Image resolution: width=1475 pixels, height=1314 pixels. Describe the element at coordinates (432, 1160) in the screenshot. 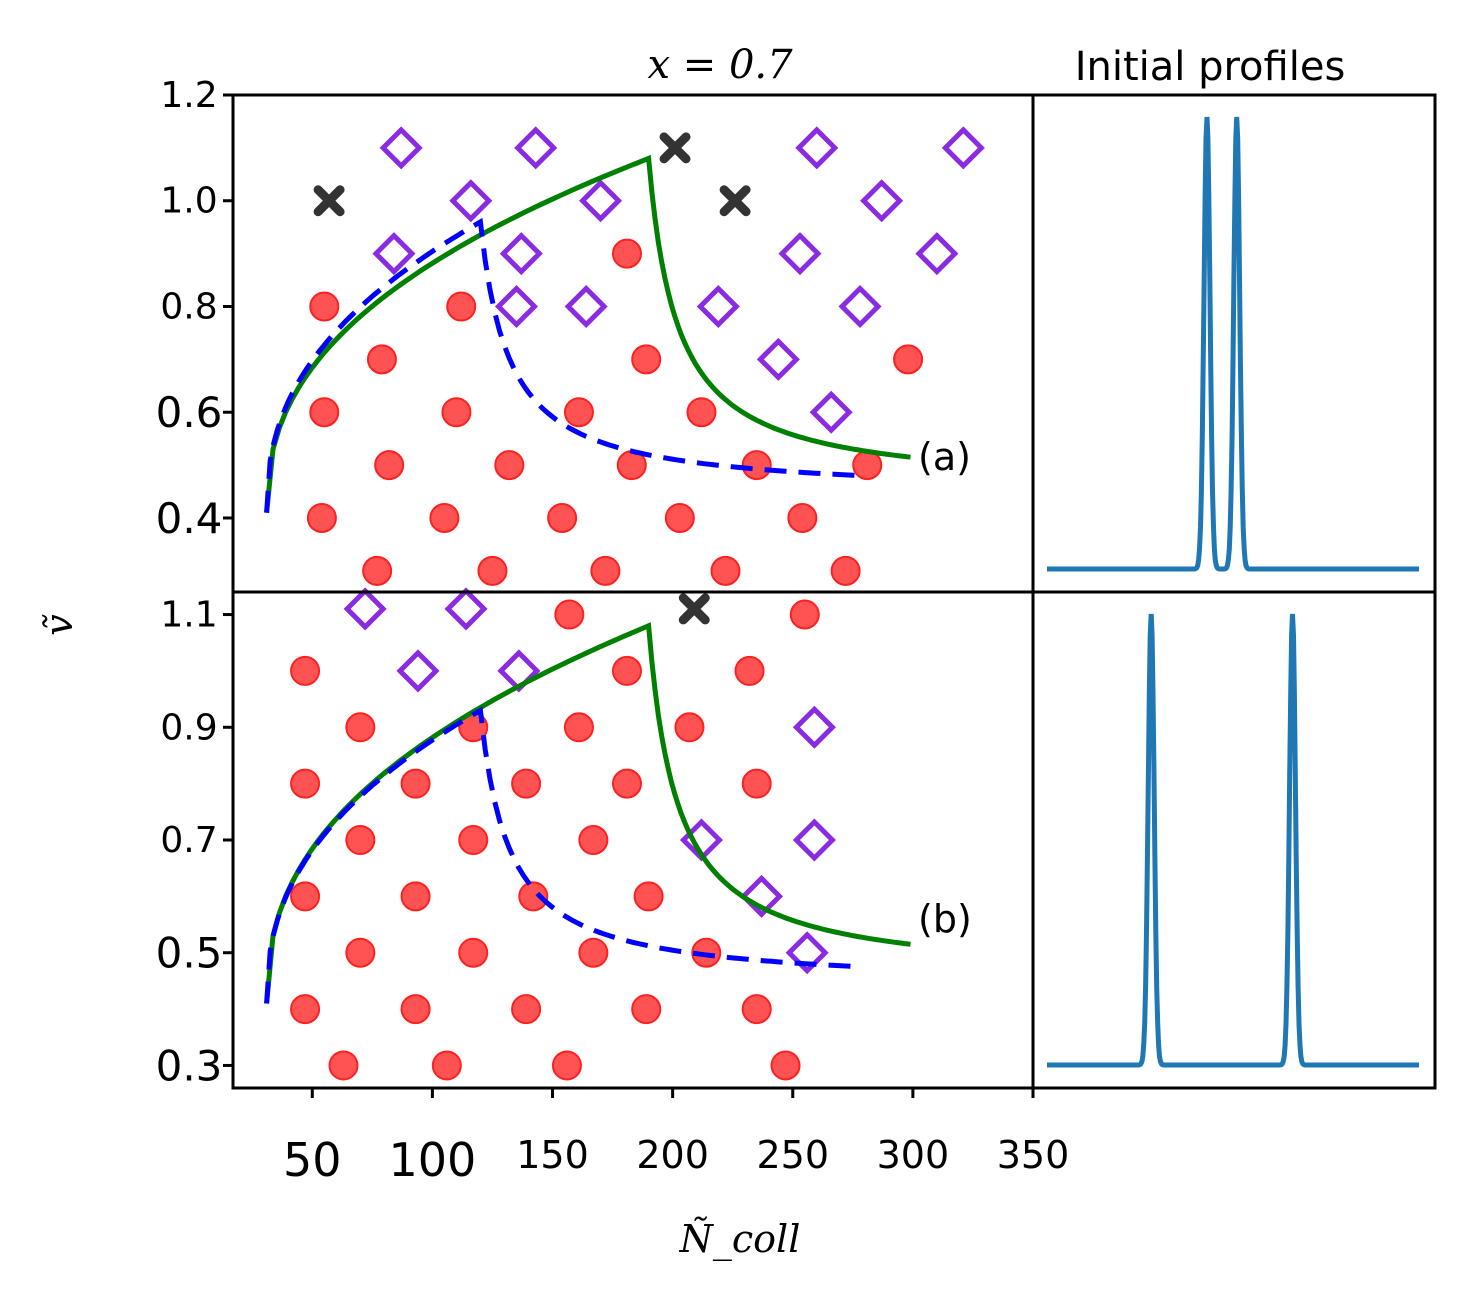

I see `x-tick-label: 100` at that location.